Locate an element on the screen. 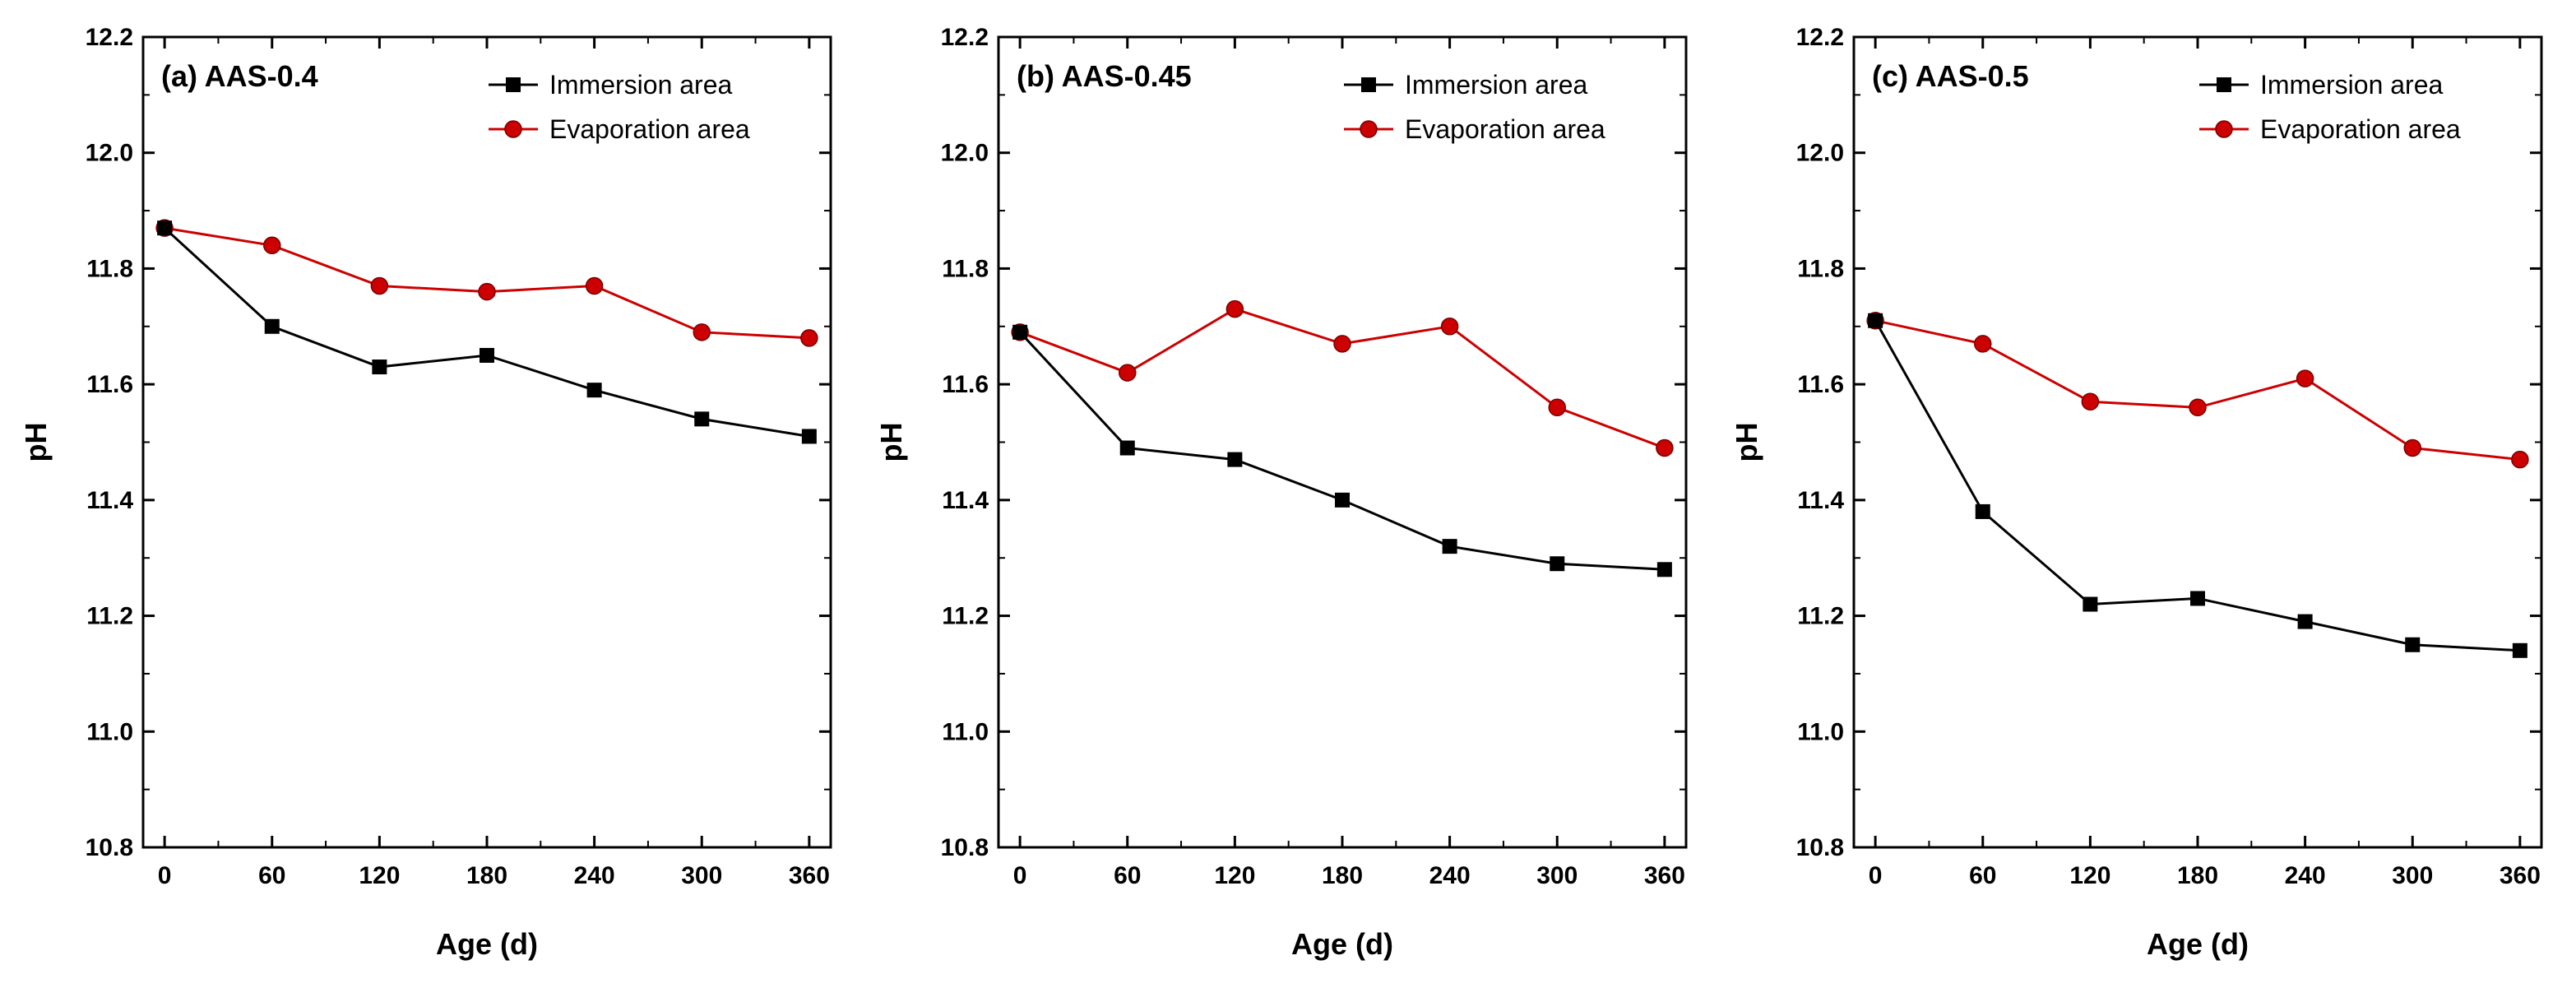 The height and width of the screenshot is (988, 2576). panel-title: (b) AAS-0.45 is located at coordinates (1104, 76).